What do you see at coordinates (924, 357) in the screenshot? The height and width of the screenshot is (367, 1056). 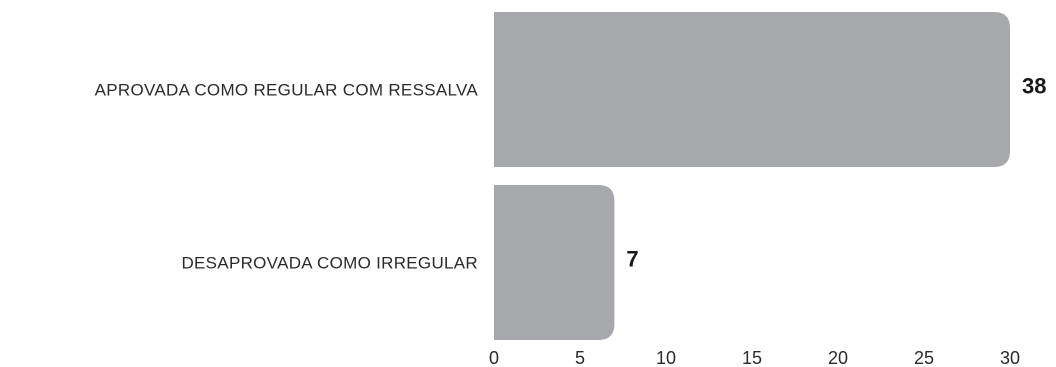 I see `x-tick-label-5: 25` at bounding box center [924, 357].